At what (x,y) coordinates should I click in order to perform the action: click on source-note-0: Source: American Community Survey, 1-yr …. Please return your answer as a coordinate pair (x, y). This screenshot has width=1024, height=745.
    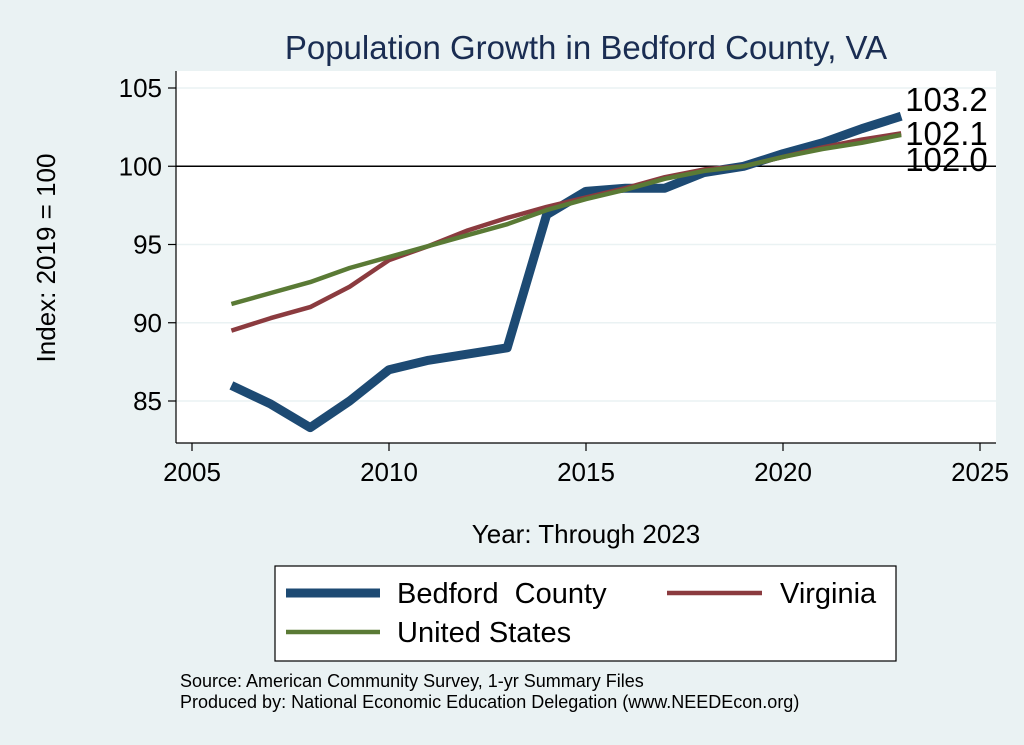
    Looking at the image, I should click on (412, 681).